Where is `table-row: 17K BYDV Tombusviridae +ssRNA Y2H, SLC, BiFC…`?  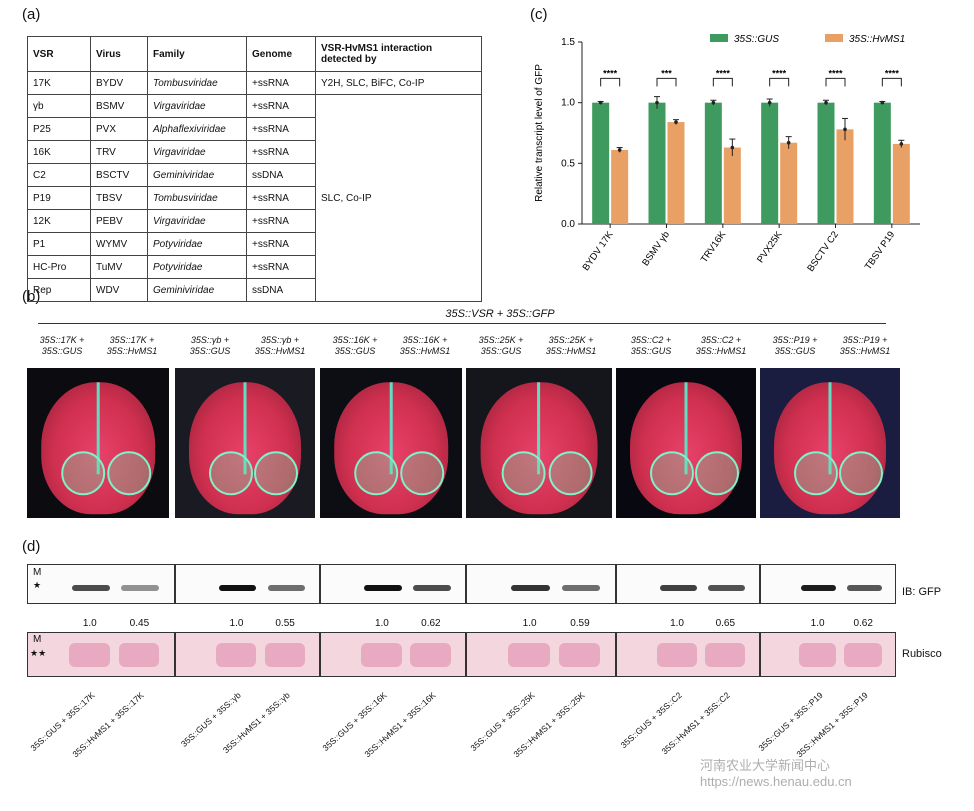
table-row: 17K BYDV Tombusviridae +ssRNA Y2H, SLC, BiFC… is located at coordinates (254, 83).